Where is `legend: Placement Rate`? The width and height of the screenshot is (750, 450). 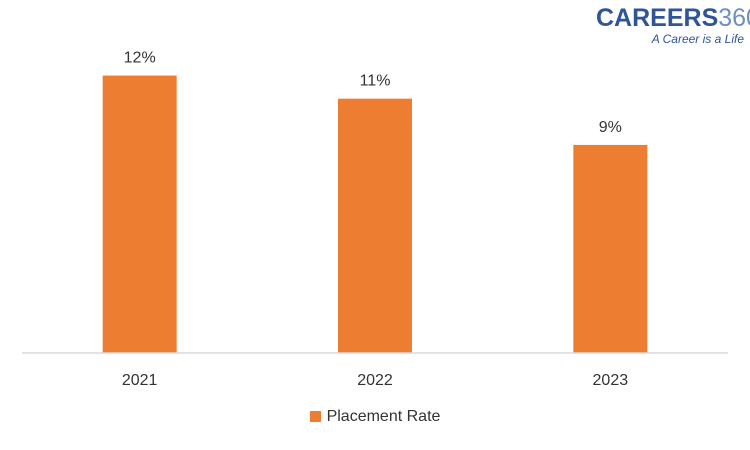 legend: Placement Rate is located at coordinates (375, 417).